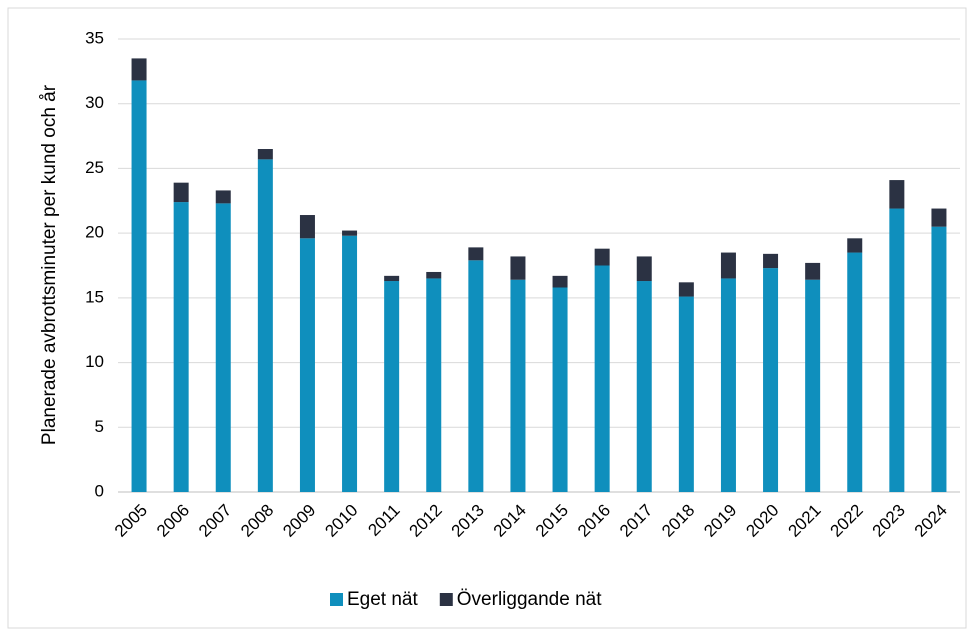  What do you see at coordinates (94, 296) in the screenshot?
I see `y-tick-label: 15` at bounding box center [94, 296].